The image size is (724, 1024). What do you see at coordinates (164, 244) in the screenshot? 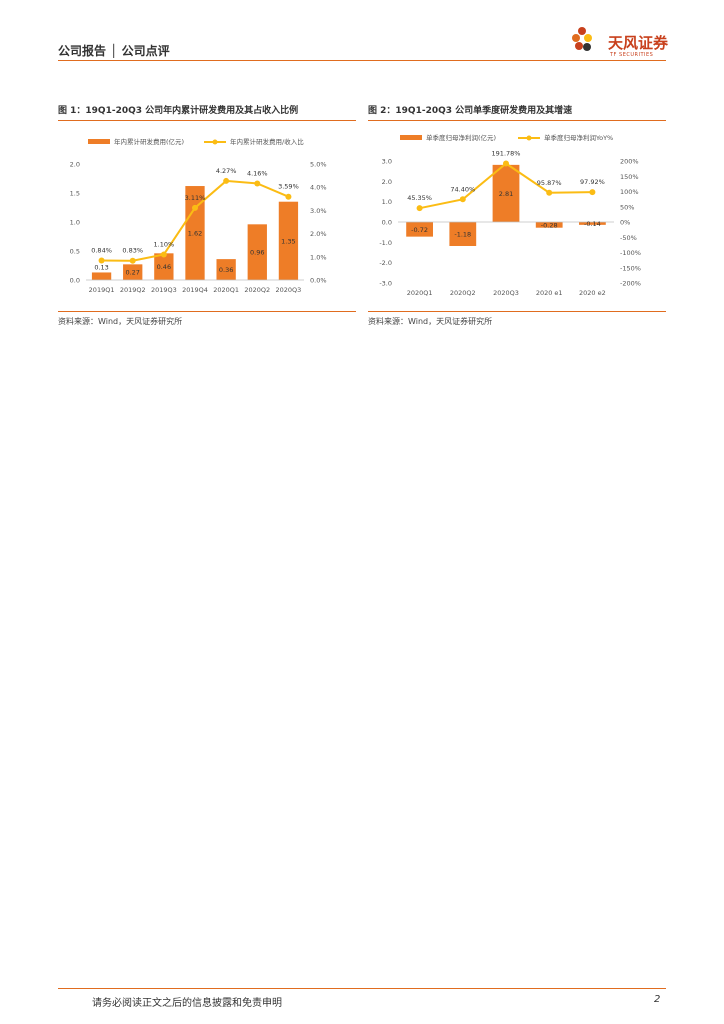
I see `line-value-label: 1.10%` at bounding box center [164, 244].